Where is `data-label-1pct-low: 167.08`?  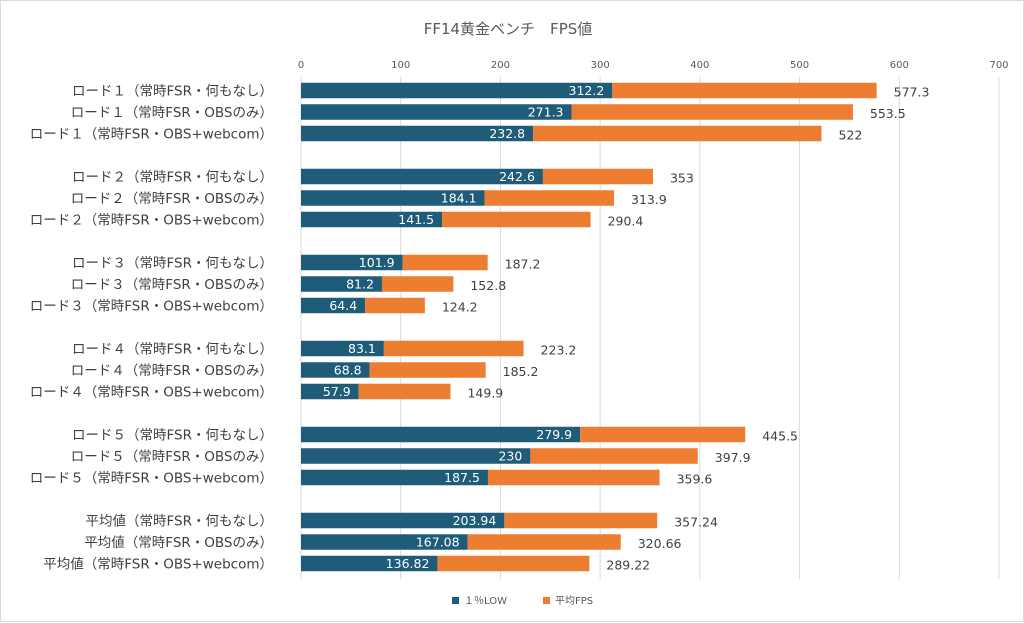 data-label-1pct-low: 167.08 is located at coordinates (438, 542).